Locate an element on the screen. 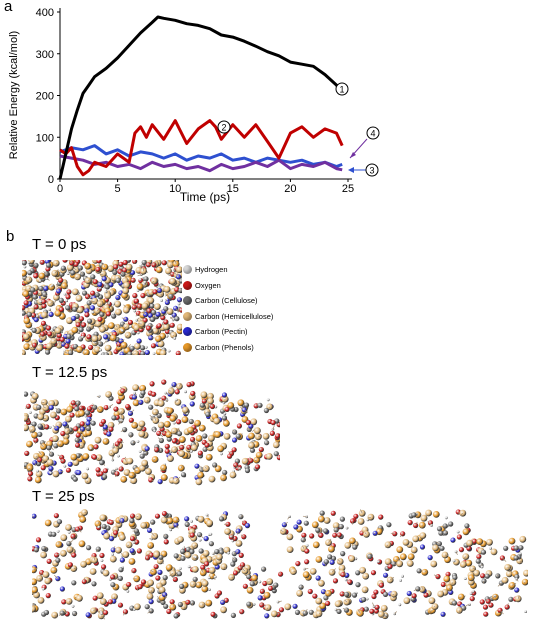 This screenshot has width=537, height=628. panel-letter-b: b is located at coordinates (10, 236).